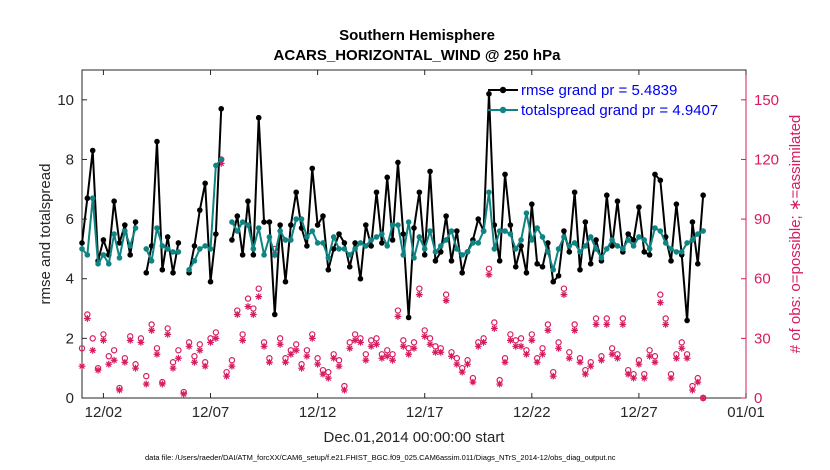  What do you see at coordinates (758, 398) in the screenshot?
I see `y-right-tick-label: 0` at bounding box center [758, 398].